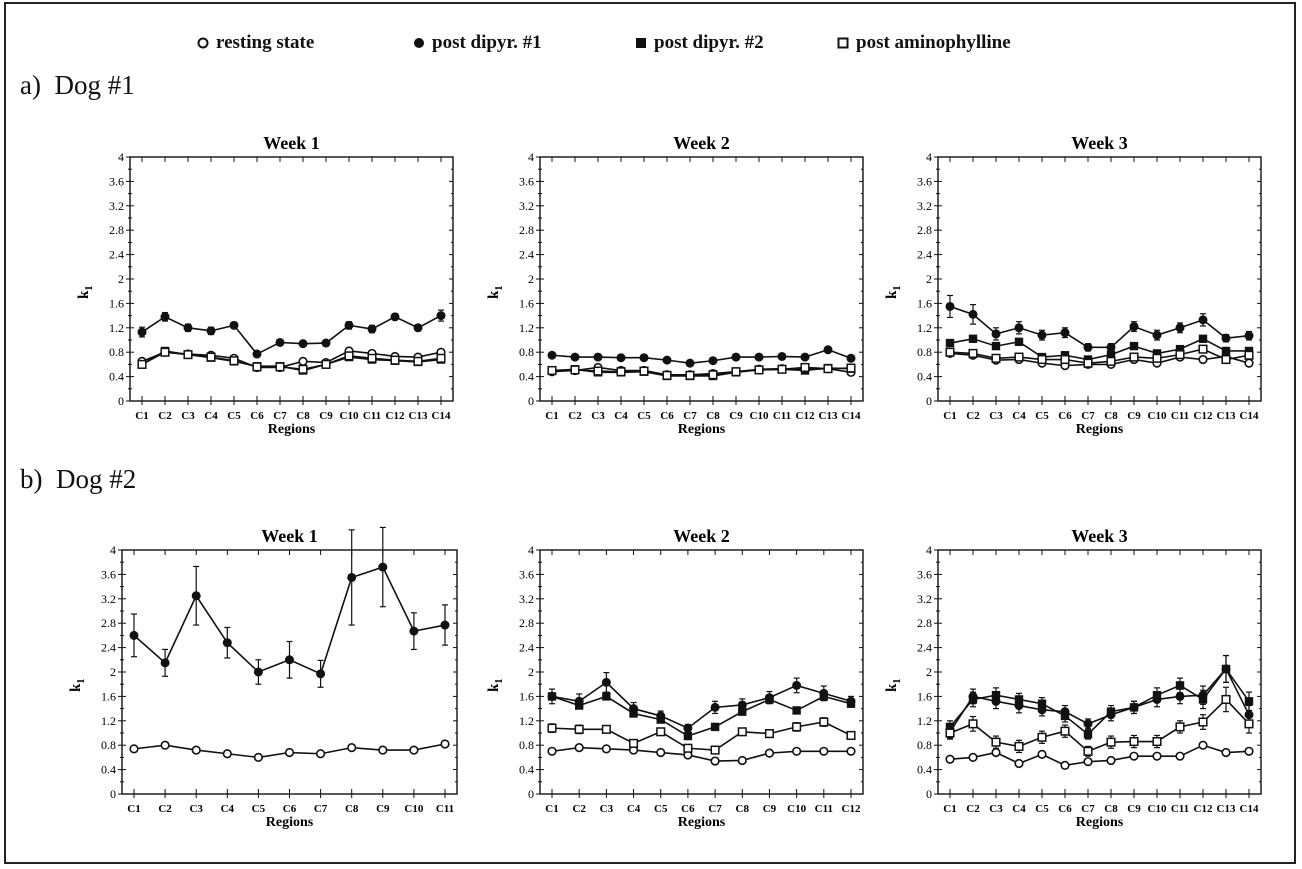  What do you see at coordinates (1100, 822) in the screenshot?
I see `x-axis-label: Regions` at bounding box center [1100, 822].